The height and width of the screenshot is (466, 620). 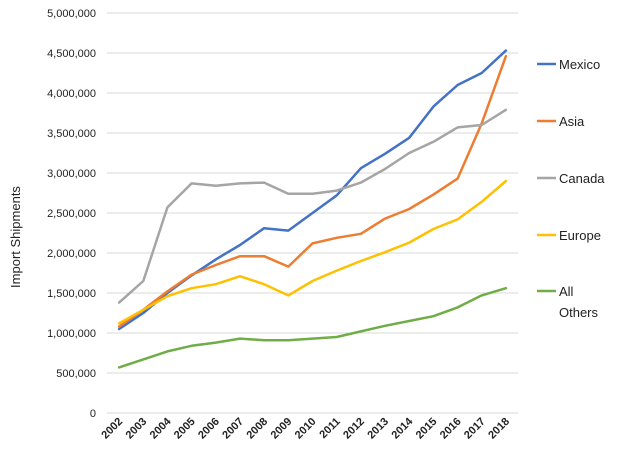 What do you see at coordinates (451, 429) in the screenshot?
I see `x-tick-label: 2016` at bounding box center [451, 429].